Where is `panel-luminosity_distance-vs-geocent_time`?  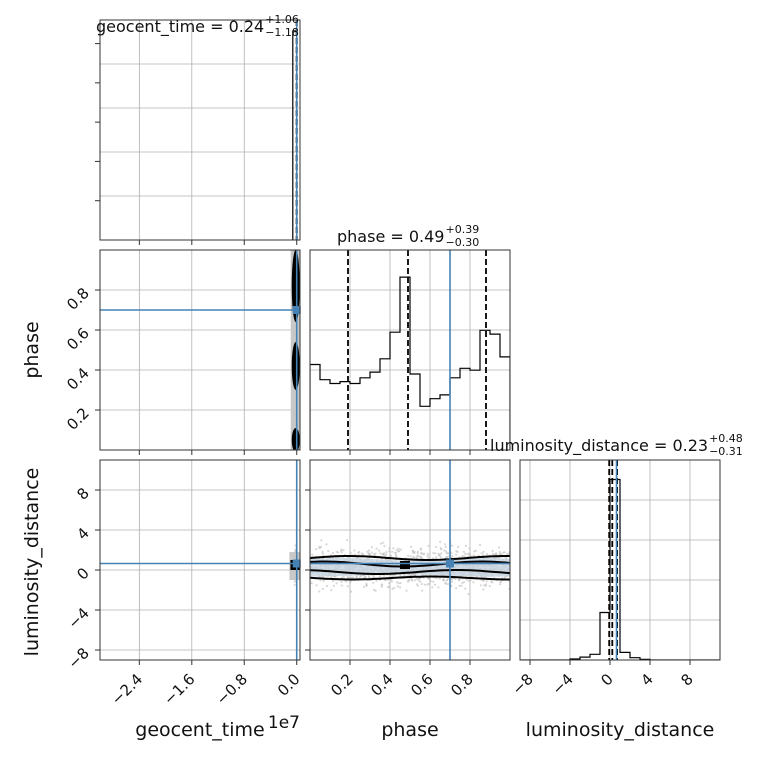
panel-luminosity_distance-vs-geocent_time is located at coordinates (200, 560).